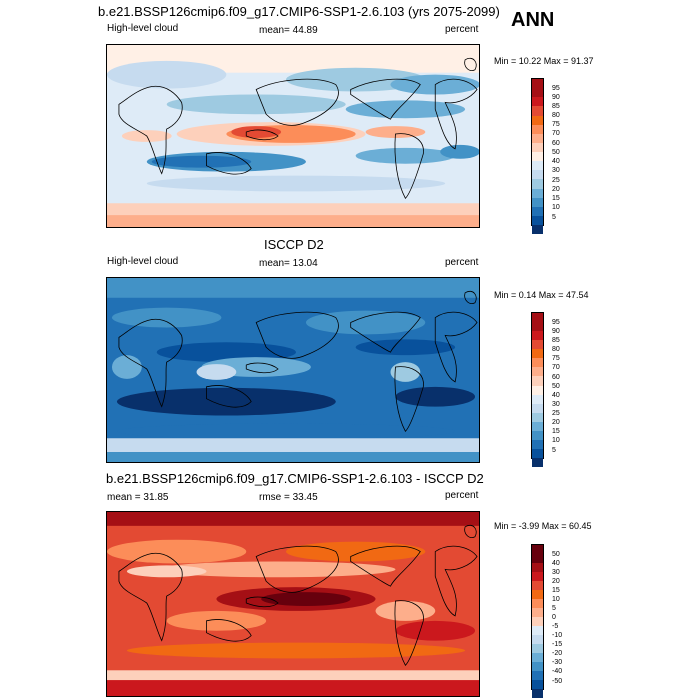 This screenshot has width=700, height=700. What do you see at coordinates (556, 377) in the screenshot?
I see `colorbar-label: 60` at bounding box center [556, 377].